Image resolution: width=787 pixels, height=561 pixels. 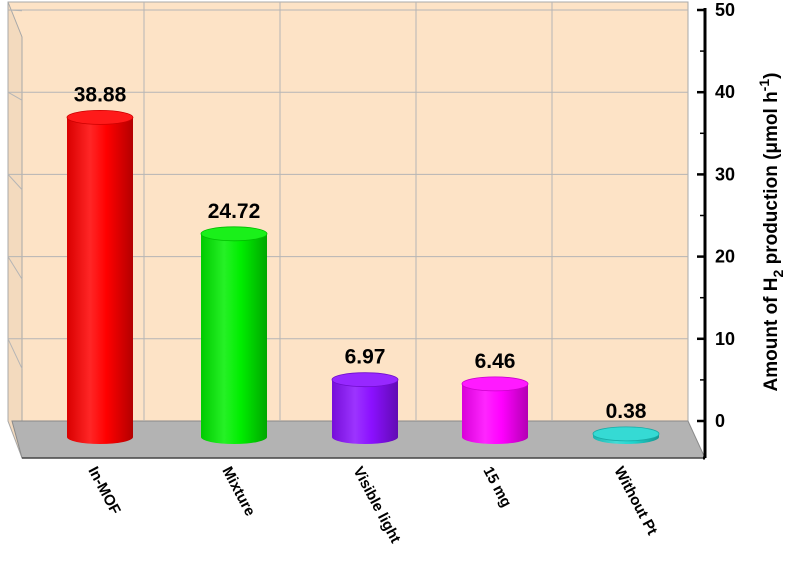 I want to click on value-label: 6.46, so click(x=495, y=361).